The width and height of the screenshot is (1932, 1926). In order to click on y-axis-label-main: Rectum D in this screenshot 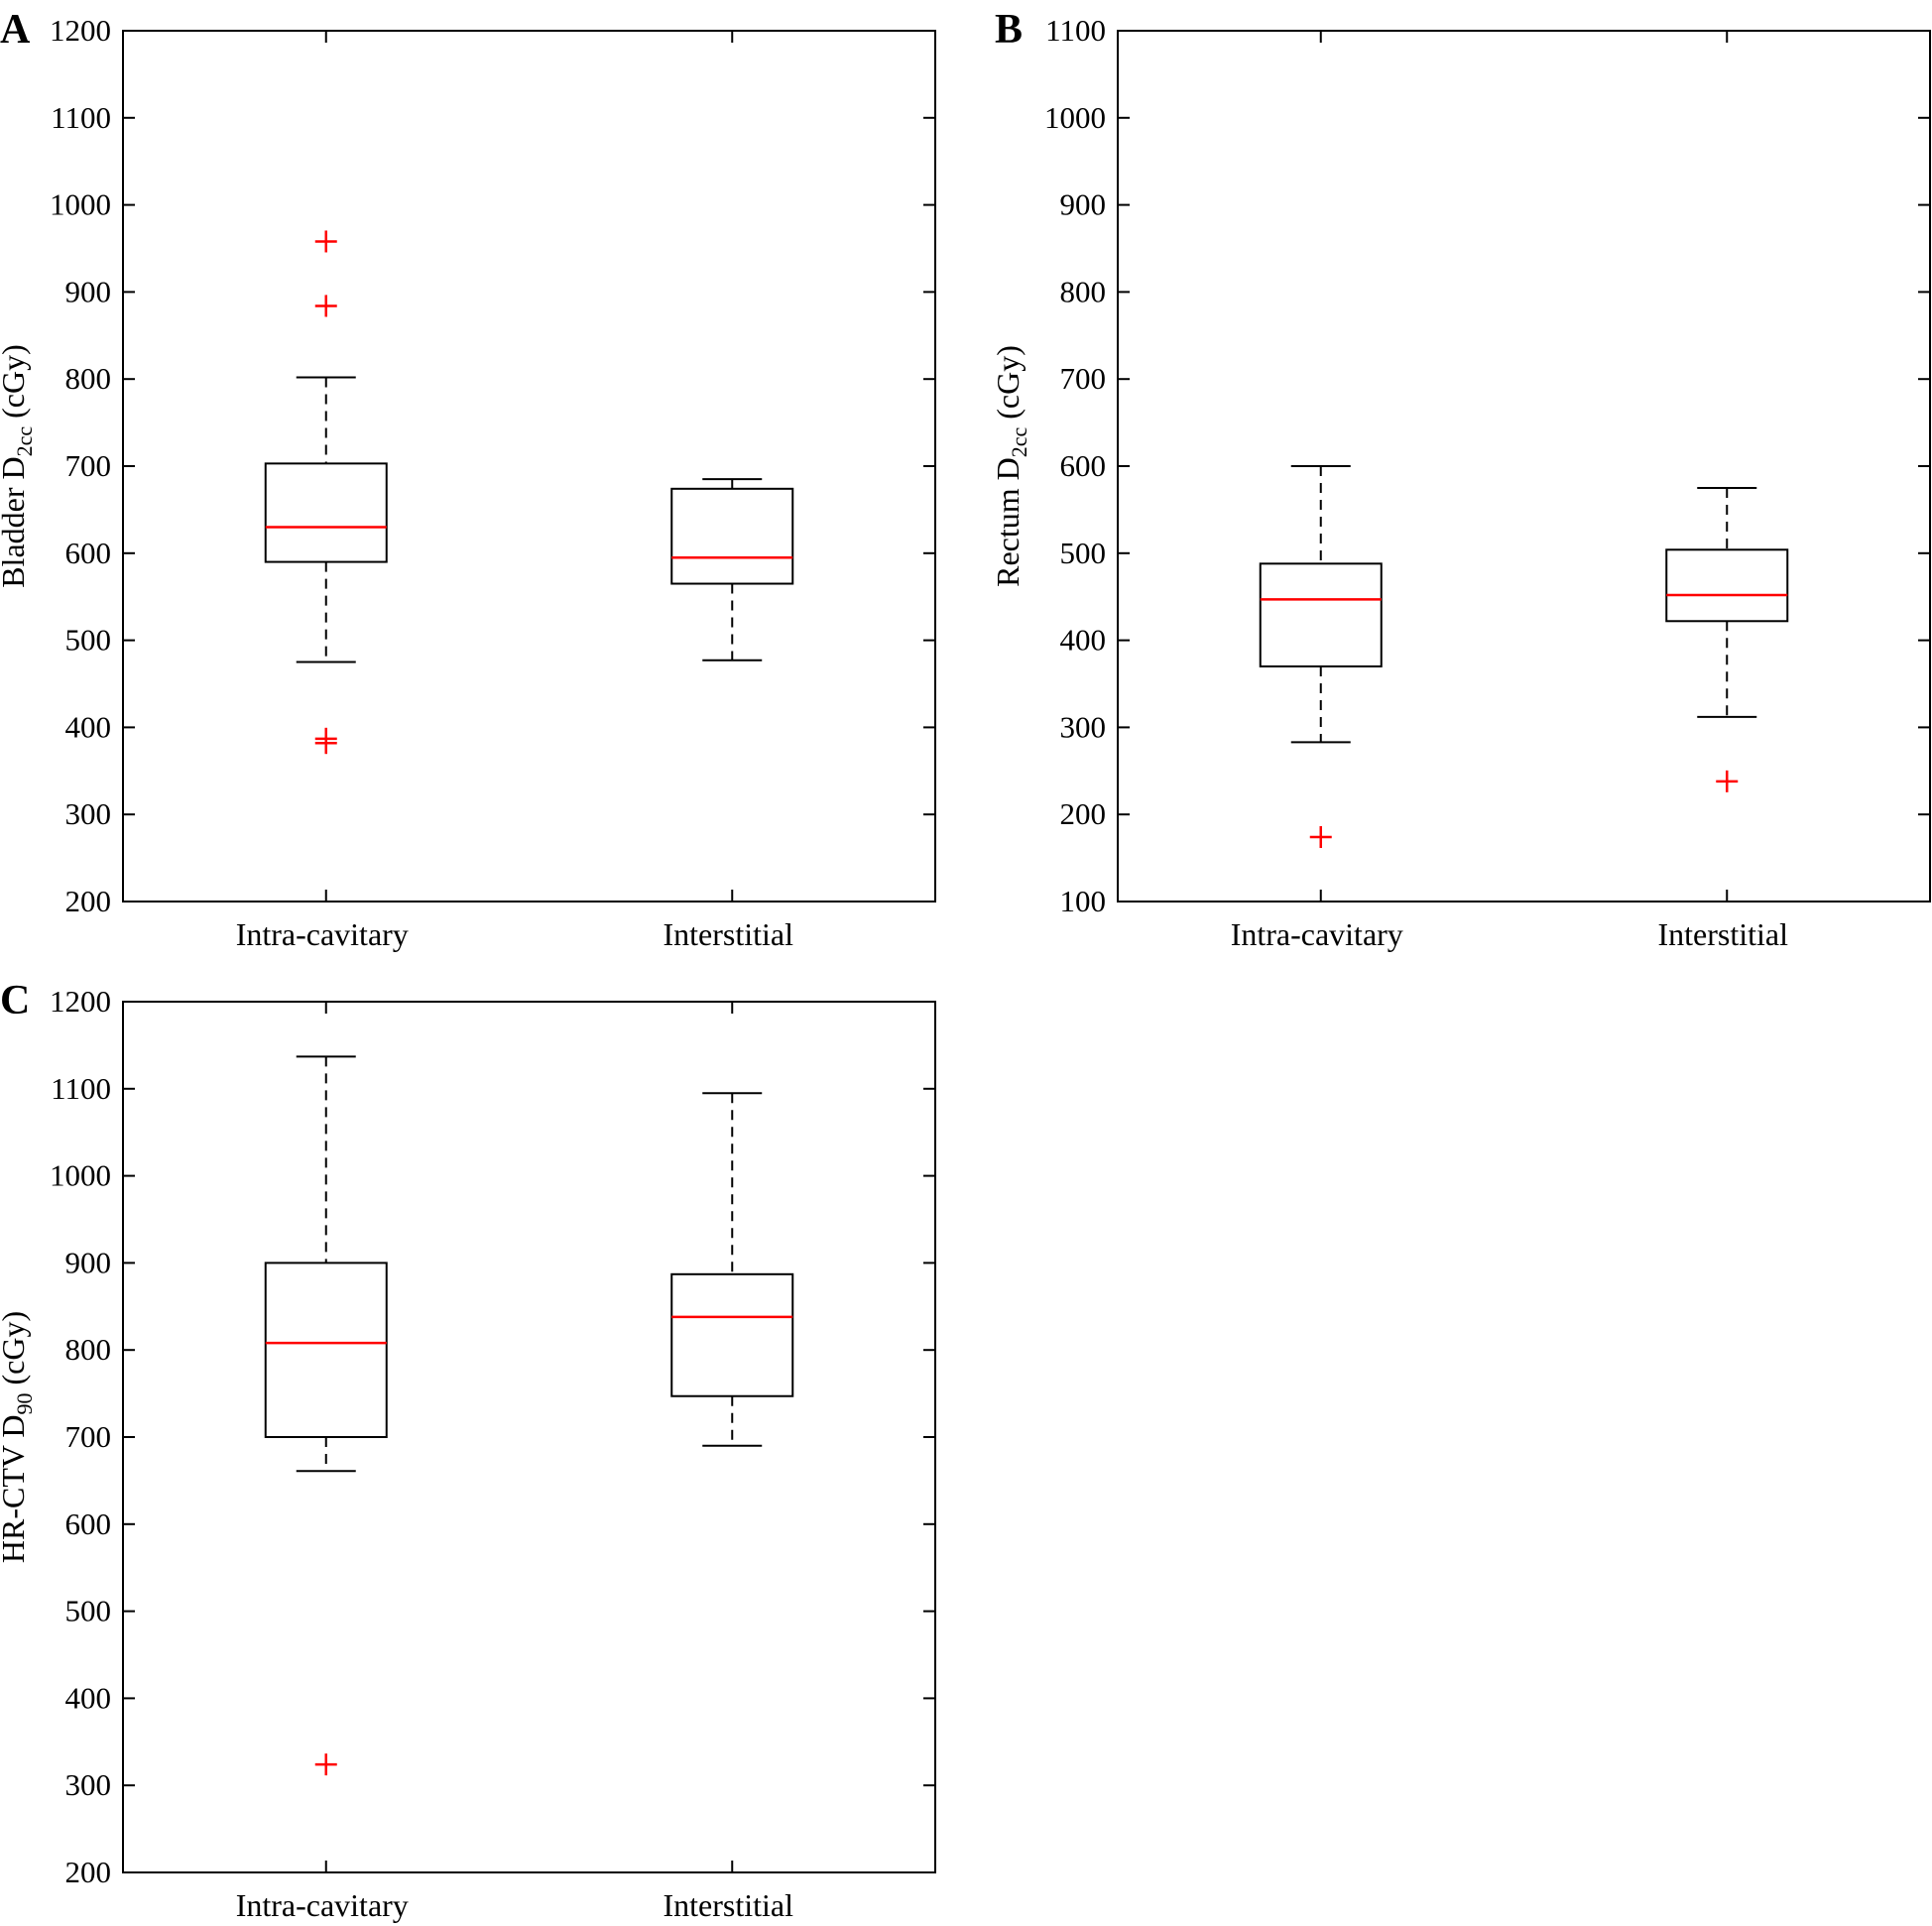, I will do `click(1008, 522)`.